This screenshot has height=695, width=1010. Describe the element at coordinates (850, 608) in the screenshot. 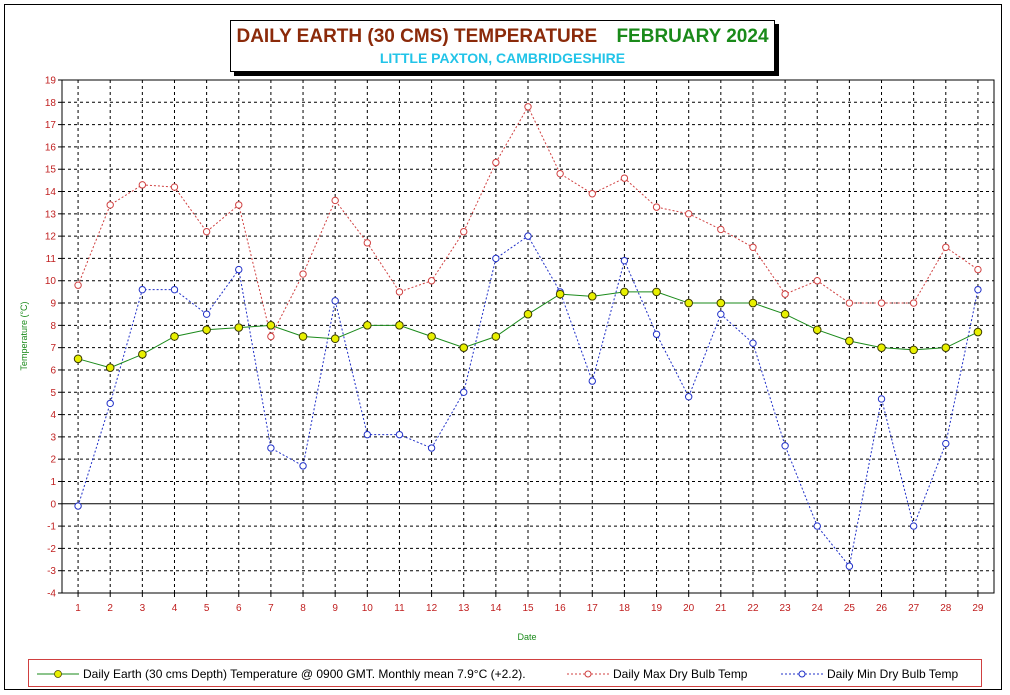

I see `x-tick-label: 25` at that location.